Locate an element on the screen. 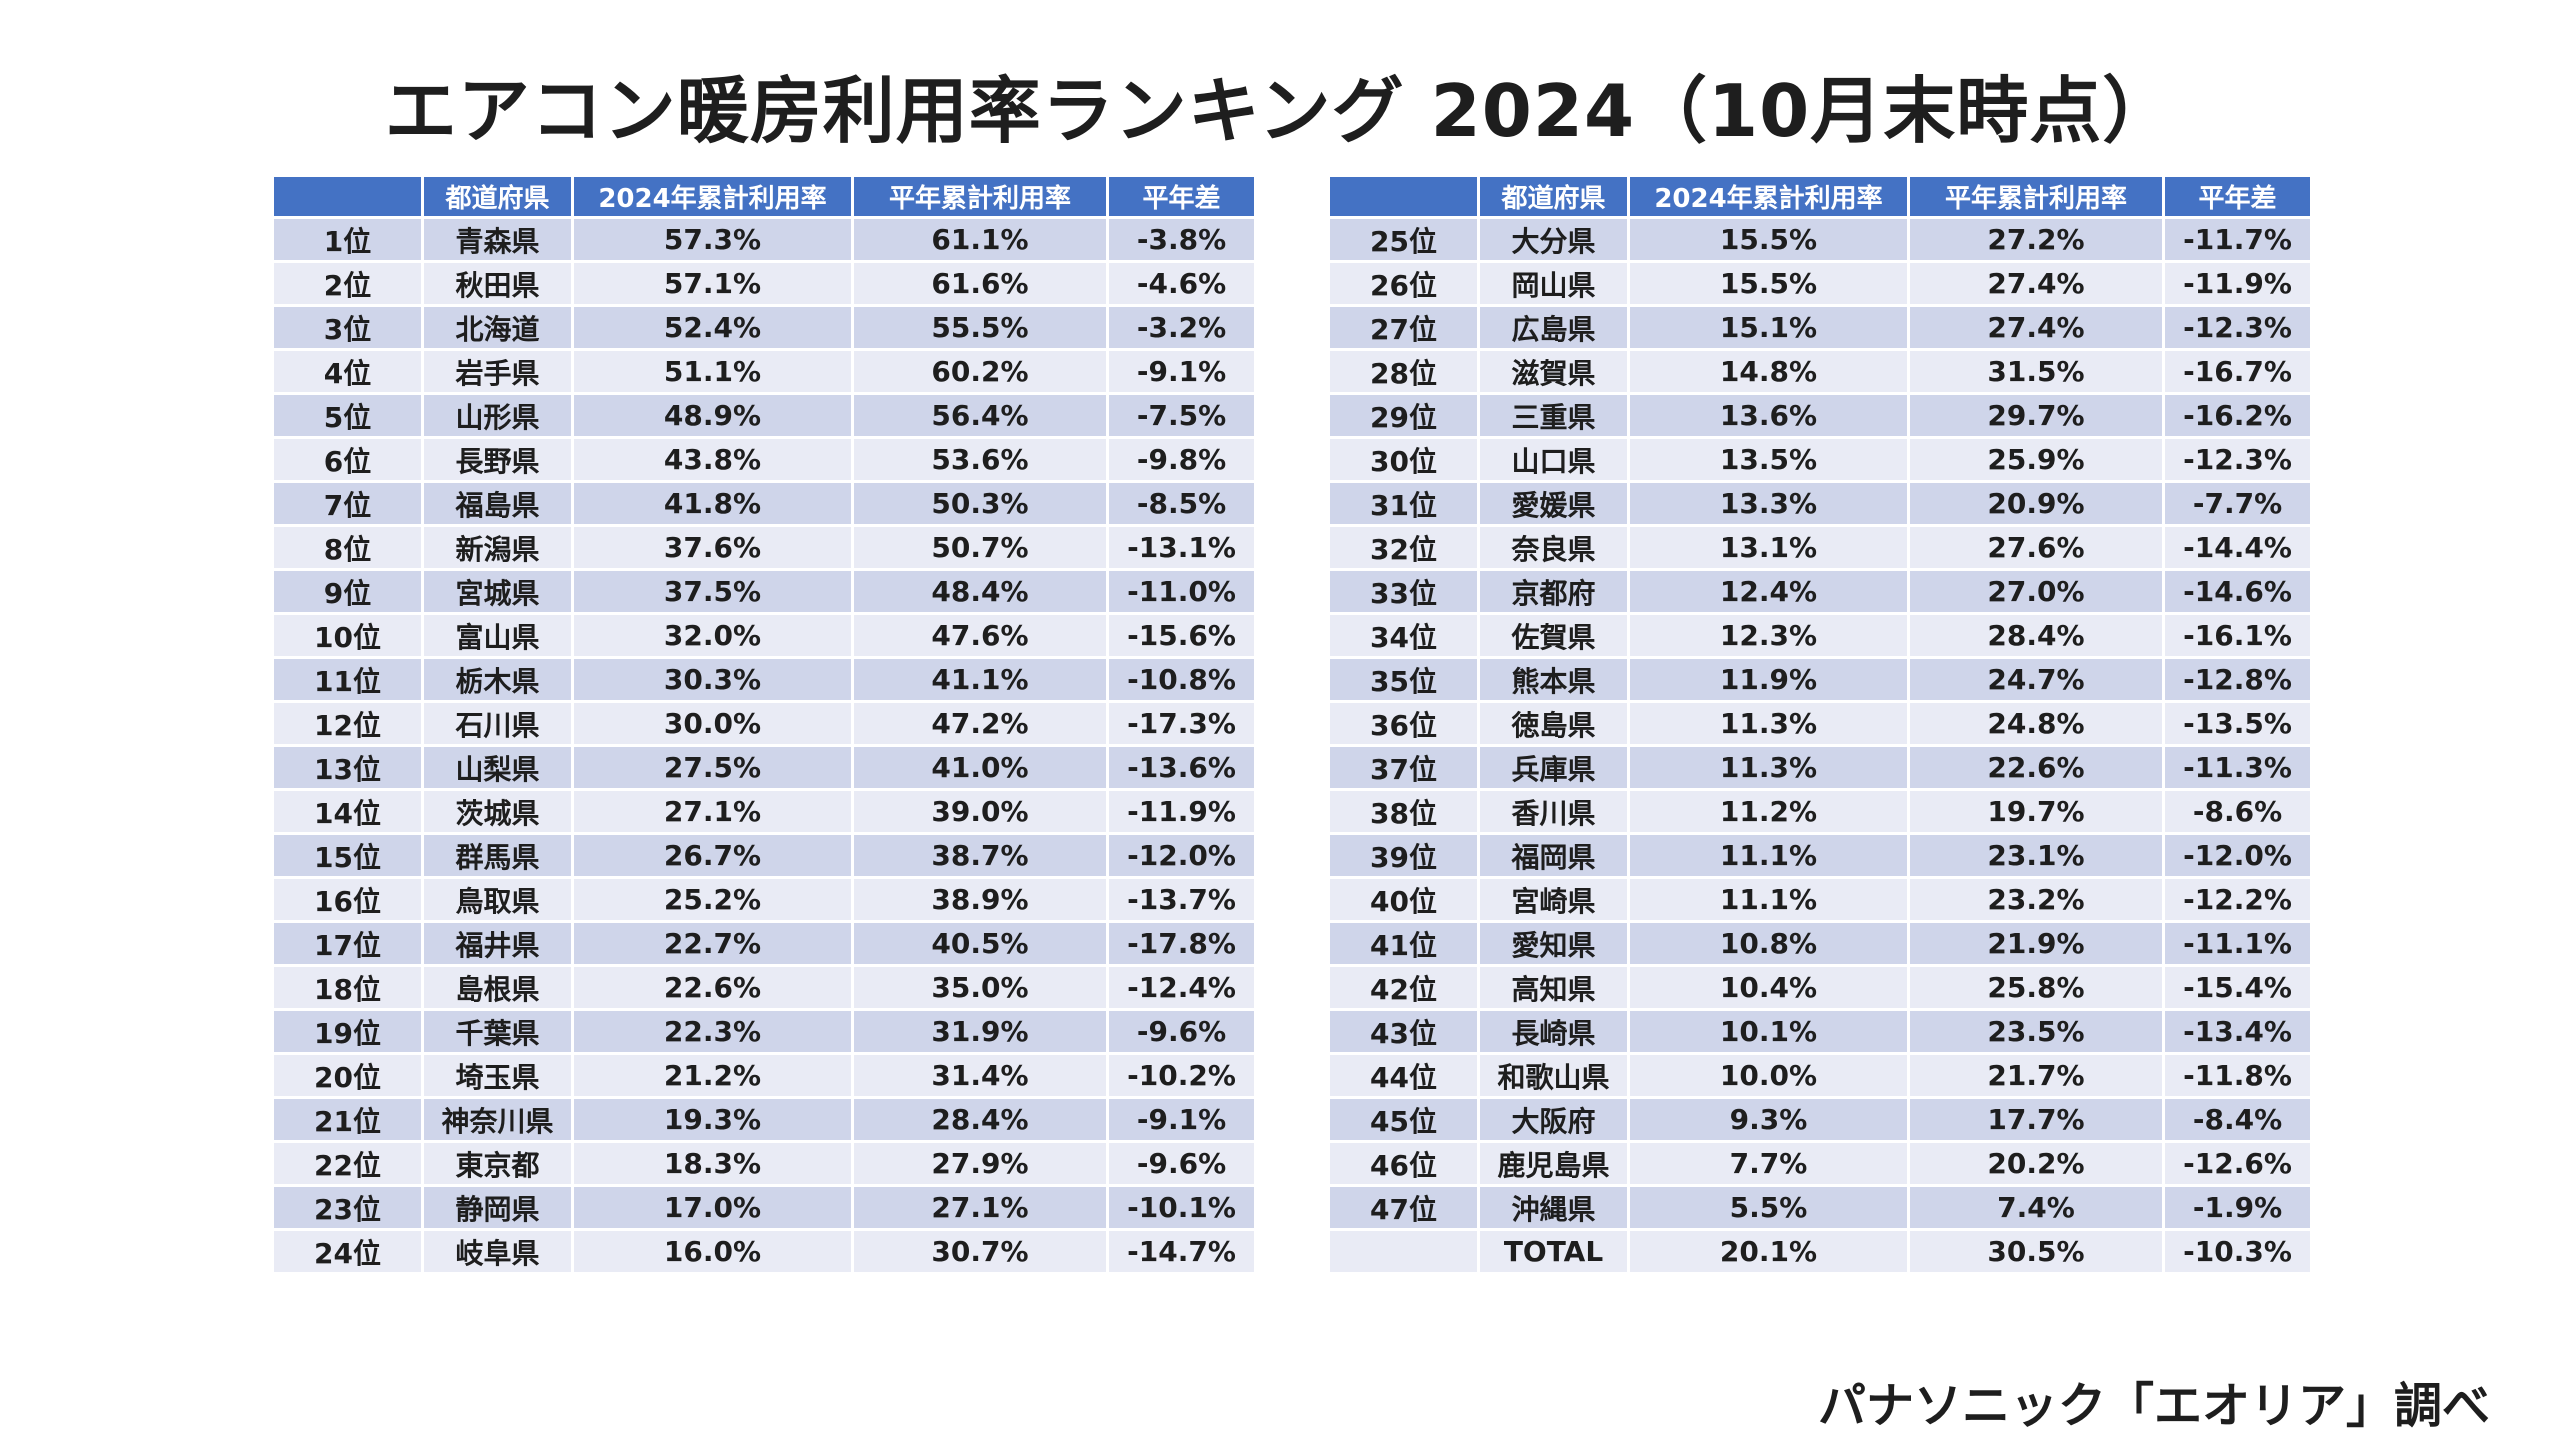  cell-prefecture: 大分県 is located at coordinates (1553, 239).